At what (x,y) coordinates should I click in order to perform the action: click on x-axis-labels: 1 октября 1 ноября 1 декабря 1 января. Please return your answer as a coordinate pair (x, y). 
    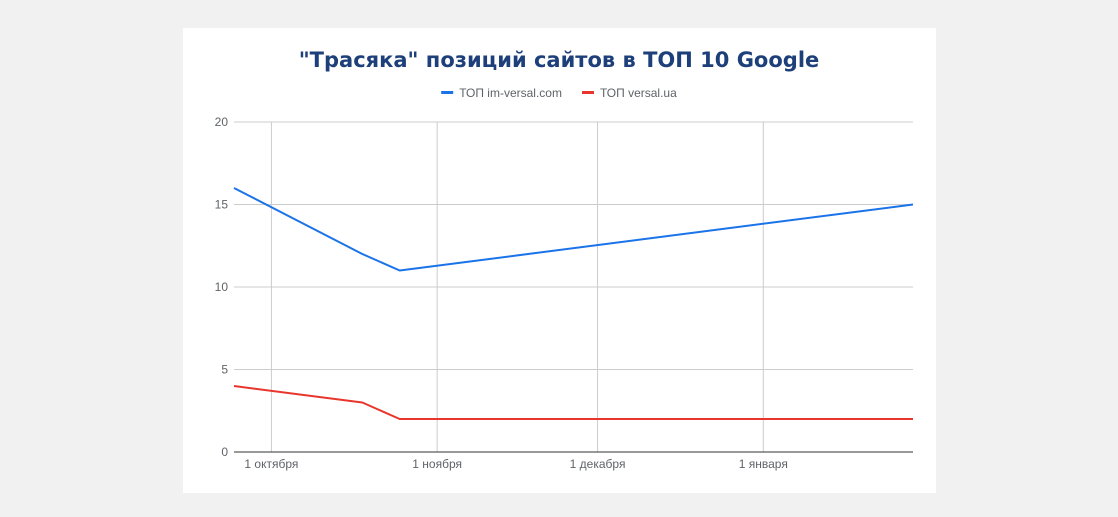
    Looking at the image, I should click on (515, 464).